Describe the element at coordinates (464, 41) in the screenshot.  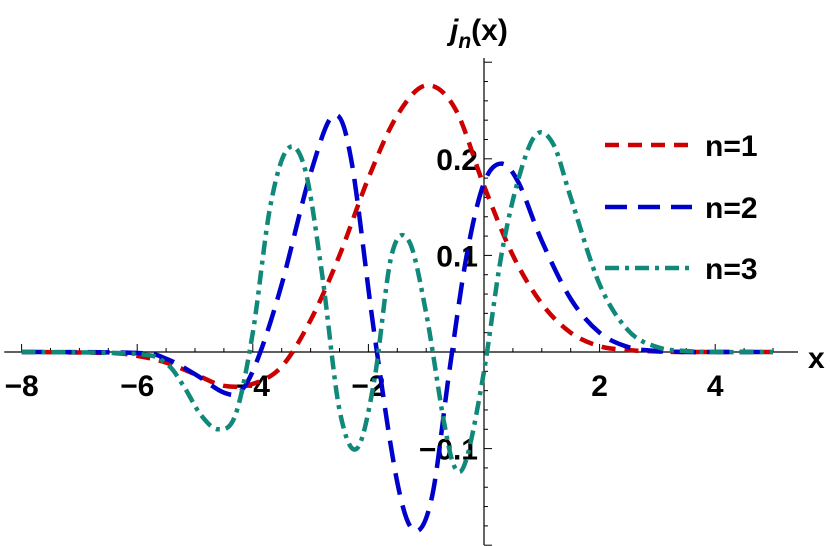
I see `y-axis-label-sub: n` at that location.